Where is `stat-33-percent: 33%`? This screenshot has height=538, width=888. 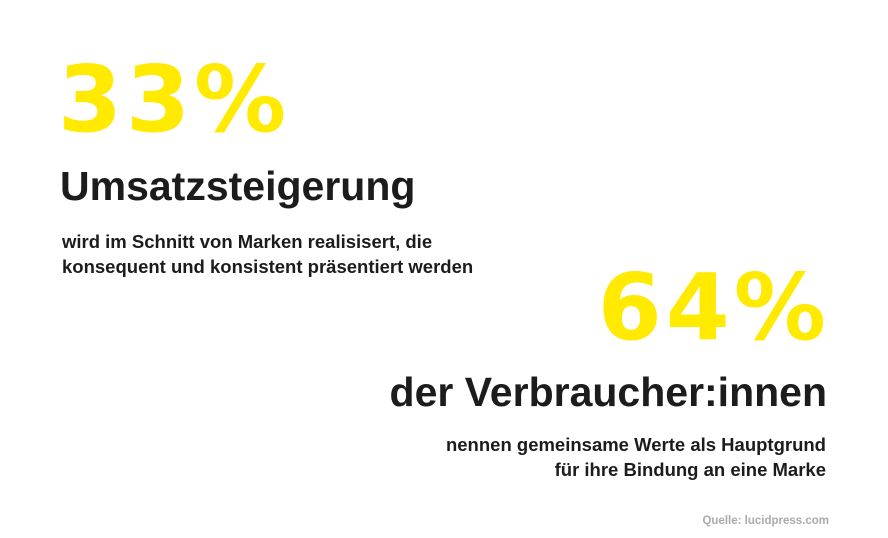
stat-33-percent: 33% is located at coordinates (174, 99).